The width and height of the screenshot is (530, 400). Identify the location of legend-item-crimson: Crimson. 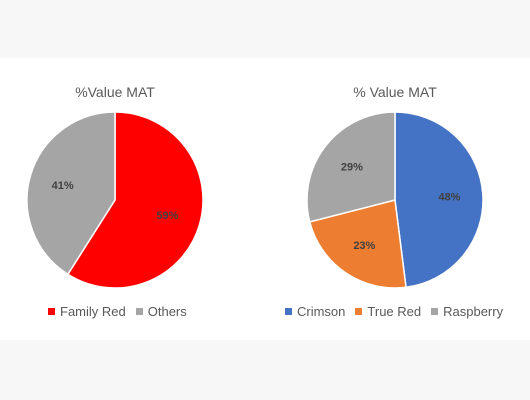
(315, 311).